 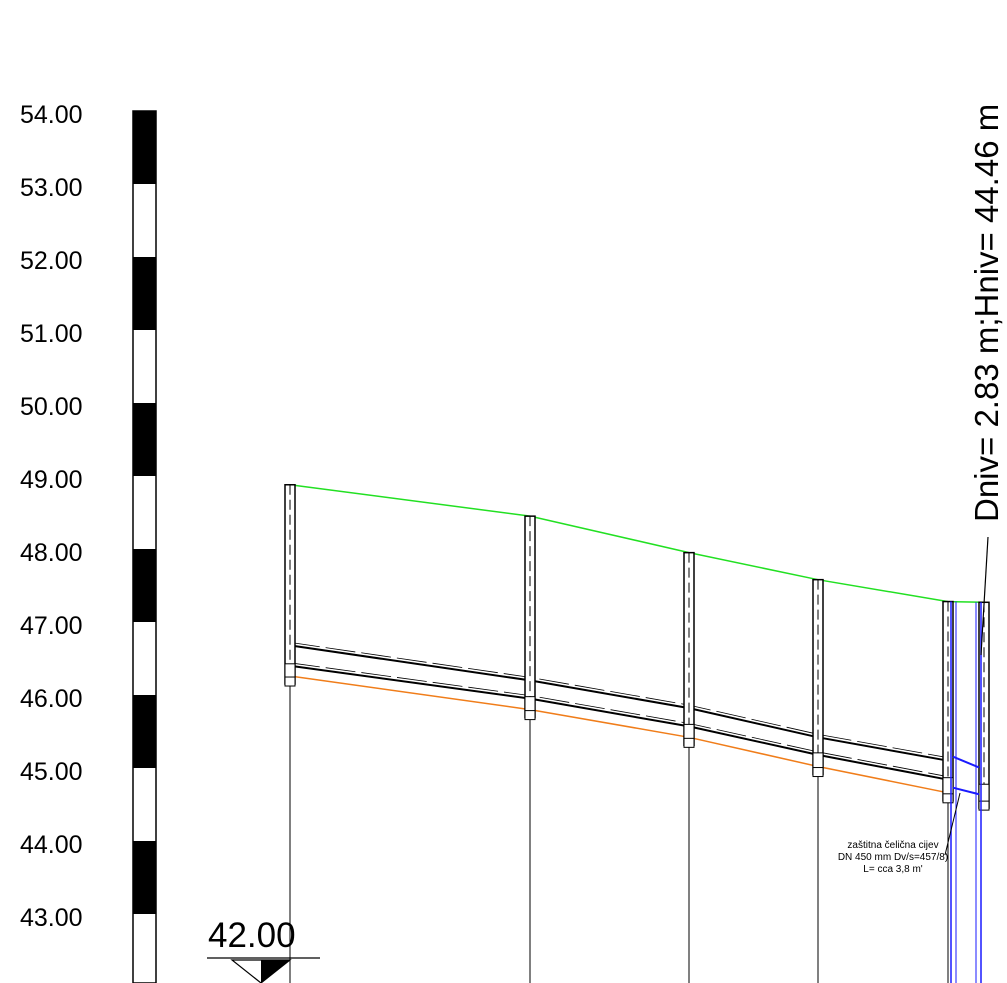 What do you see at coordinates (51, 261) in the screenshot?
I see `elevation-label: 52.00` at bounding box center [51, 261].